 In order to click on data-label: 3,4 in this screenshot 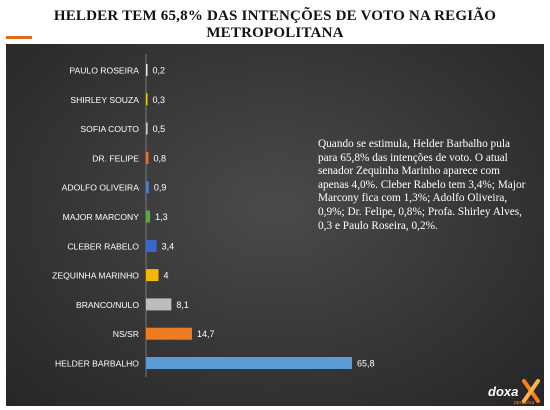, I will do `click(168, 246)`.